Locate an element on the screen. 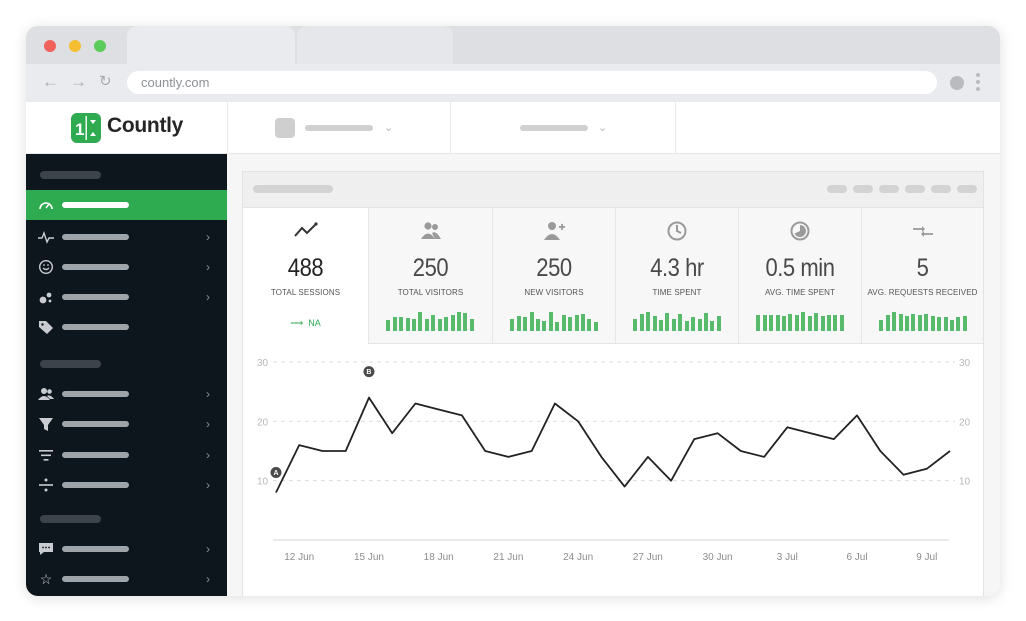  sidebar-item-segments: › is located at coordinates (126, 485).